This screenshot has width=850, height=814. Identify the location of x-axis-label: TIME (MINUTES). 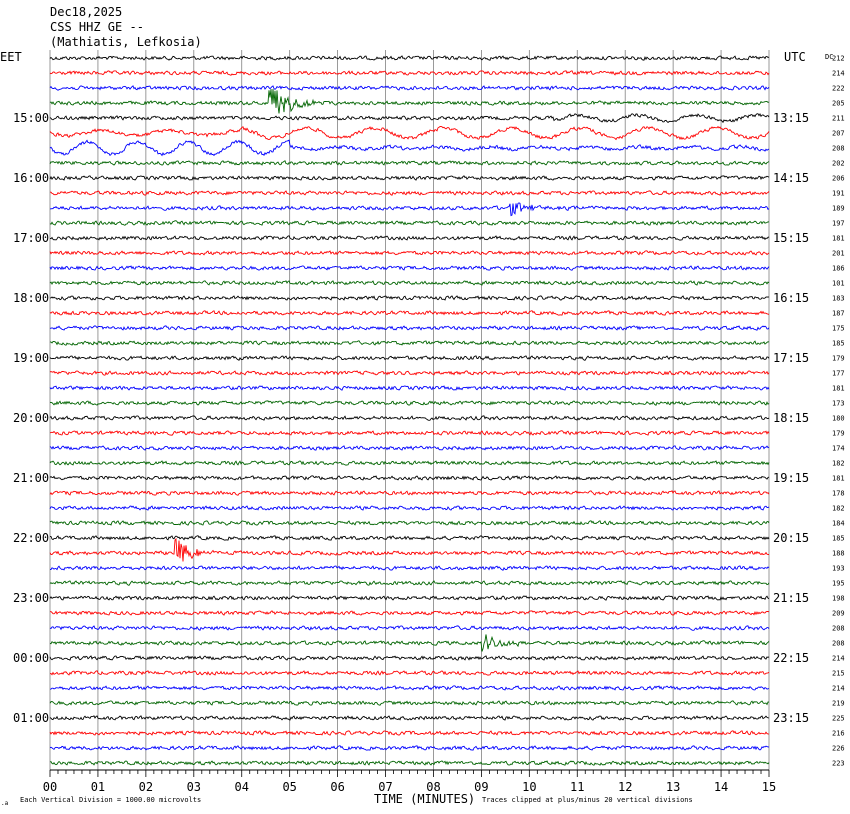
(424, 799).